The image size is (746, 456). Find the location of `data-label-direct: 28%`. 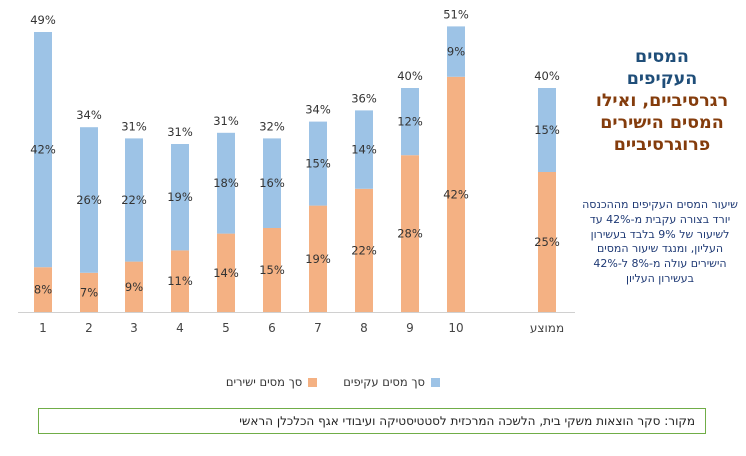

data-label-direct: 28% is located at coordinates (410, 234).